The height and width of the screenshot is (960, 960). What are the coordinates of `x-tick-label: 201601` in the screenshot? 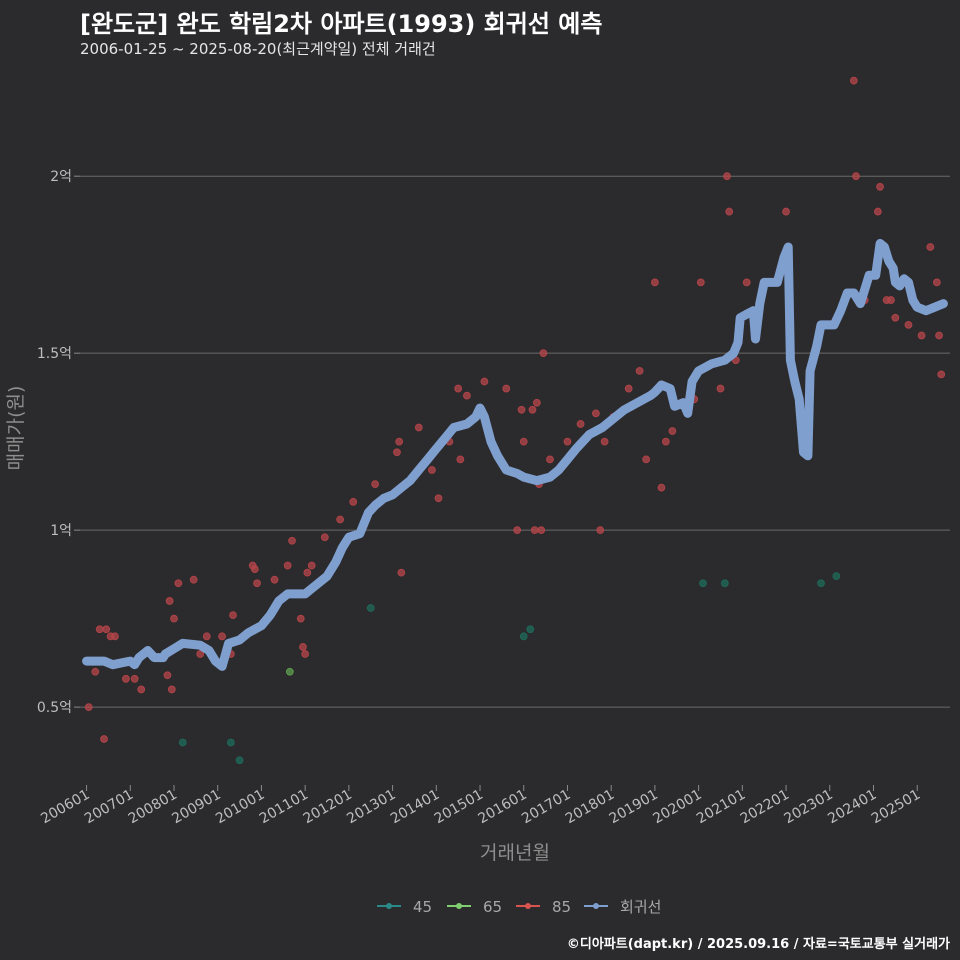 It's located at (502, 807).